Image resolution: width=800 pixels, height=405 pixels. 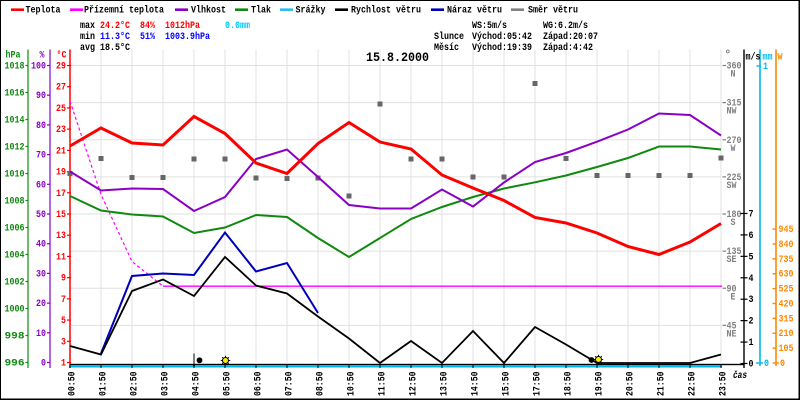 What do you see at coordinates (228, 384) in the screenshot?
I see `svg-text: 05:50` at bounding box center [228, 384].